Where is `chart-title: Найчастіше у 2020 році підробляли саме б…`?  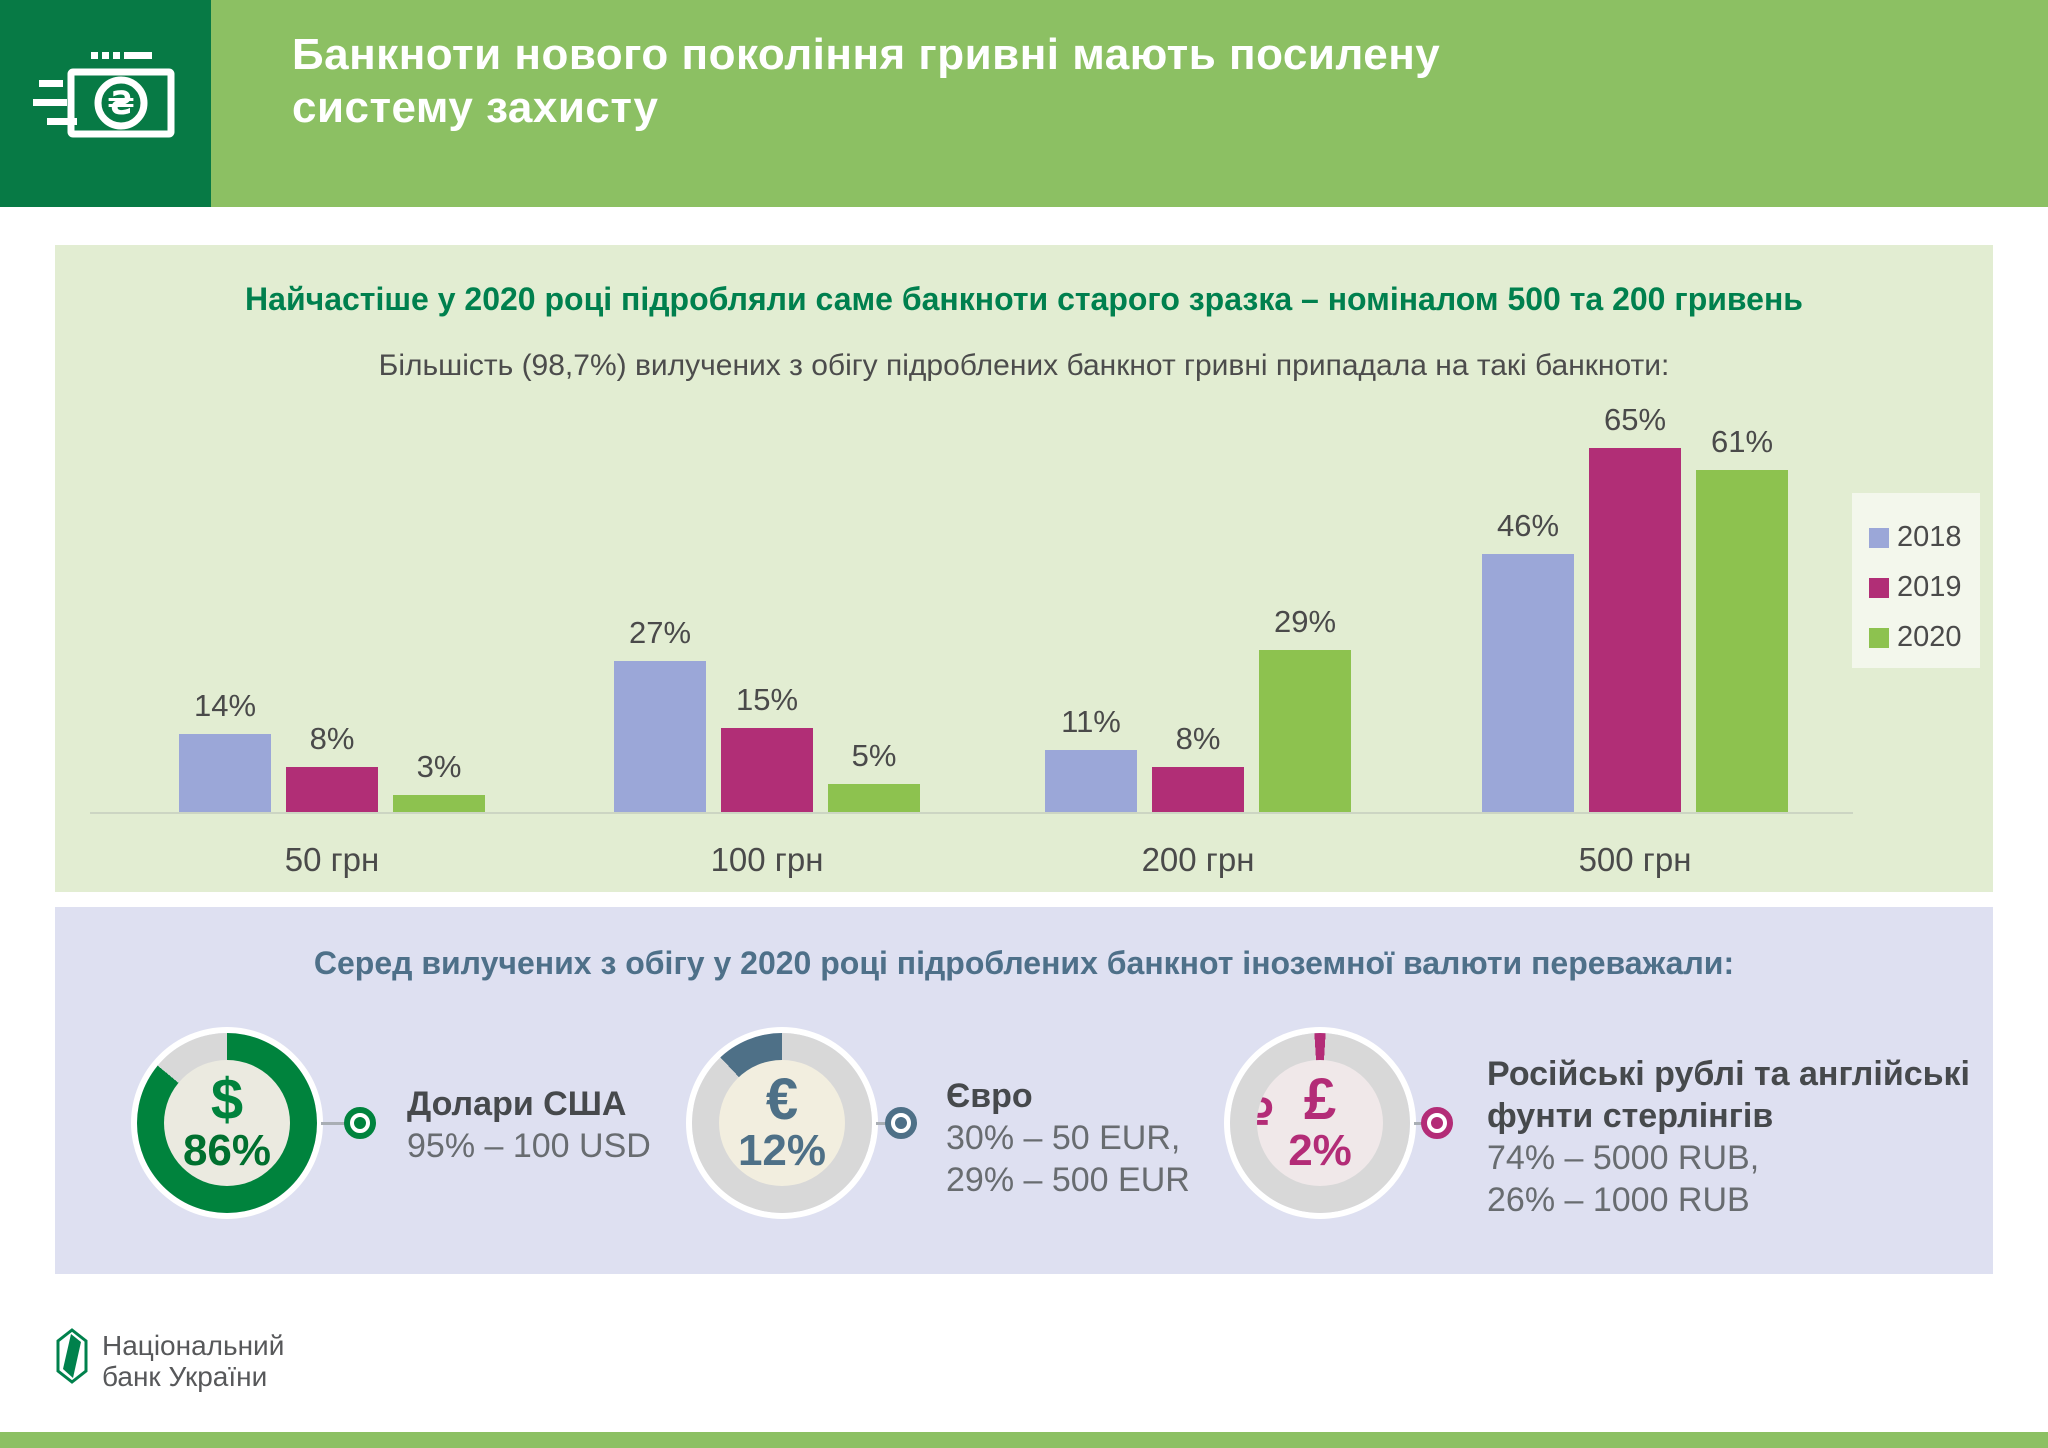 chart-title: Найчастіше у 2020 році підробляли саме б… is located at coordinates (1024, 299).